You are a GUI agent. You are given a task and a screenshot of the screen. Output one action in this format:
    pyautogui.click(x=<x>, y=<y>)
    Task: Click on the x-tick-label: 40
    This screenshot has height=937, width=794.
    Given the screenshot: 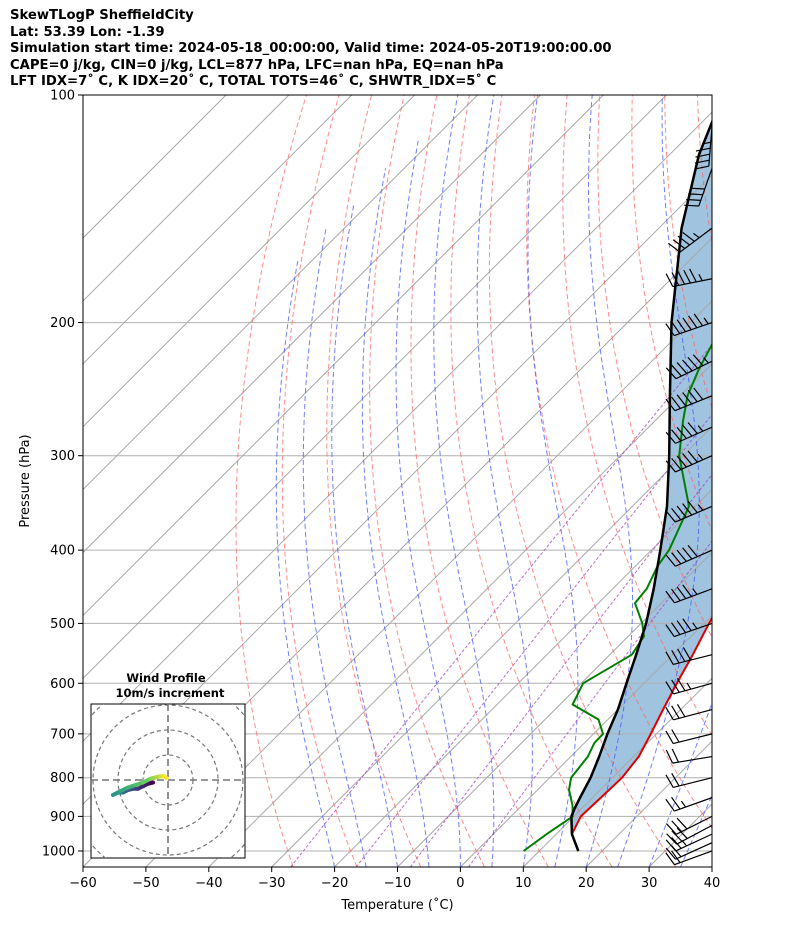 What is the action you would take?
    pyautogui.click(x=712, y=883)
    